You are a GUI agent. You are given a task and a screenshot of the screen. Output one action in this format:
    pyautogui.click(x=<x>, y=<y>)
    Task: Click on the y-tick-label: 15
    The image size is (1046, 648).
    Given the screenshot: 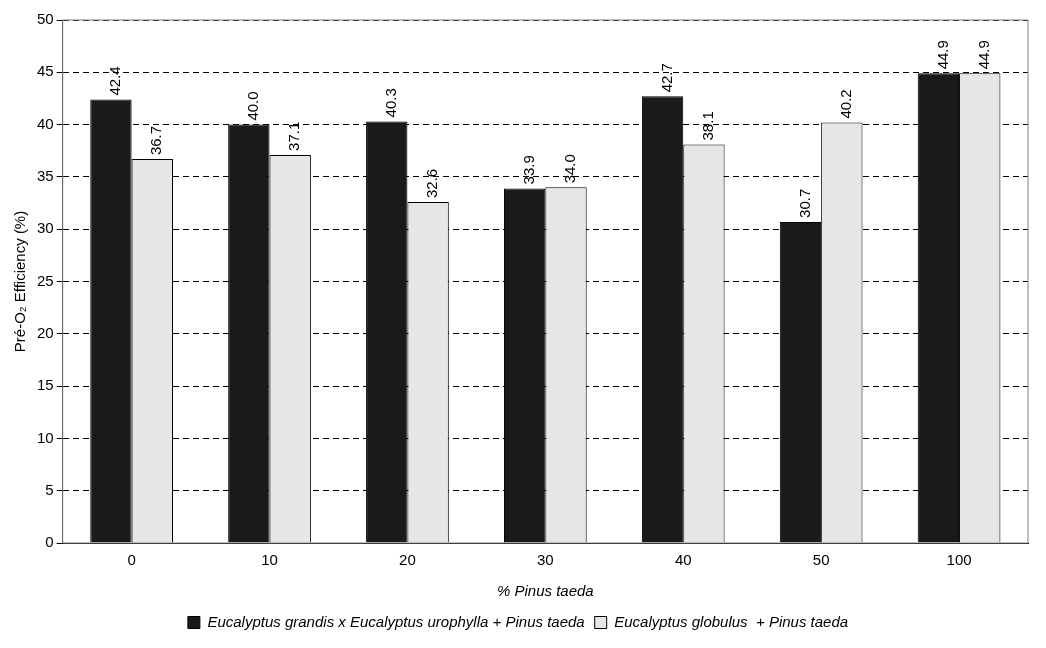 What is the action you would take?
    pyautogui.click(x=45, y=385)
    